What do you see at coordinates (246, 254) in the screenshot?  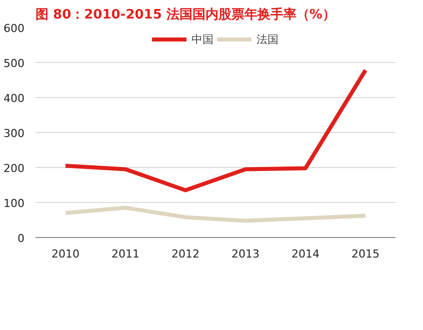 I see `x-tick-label: 2013` at bounding box center [246, 254].